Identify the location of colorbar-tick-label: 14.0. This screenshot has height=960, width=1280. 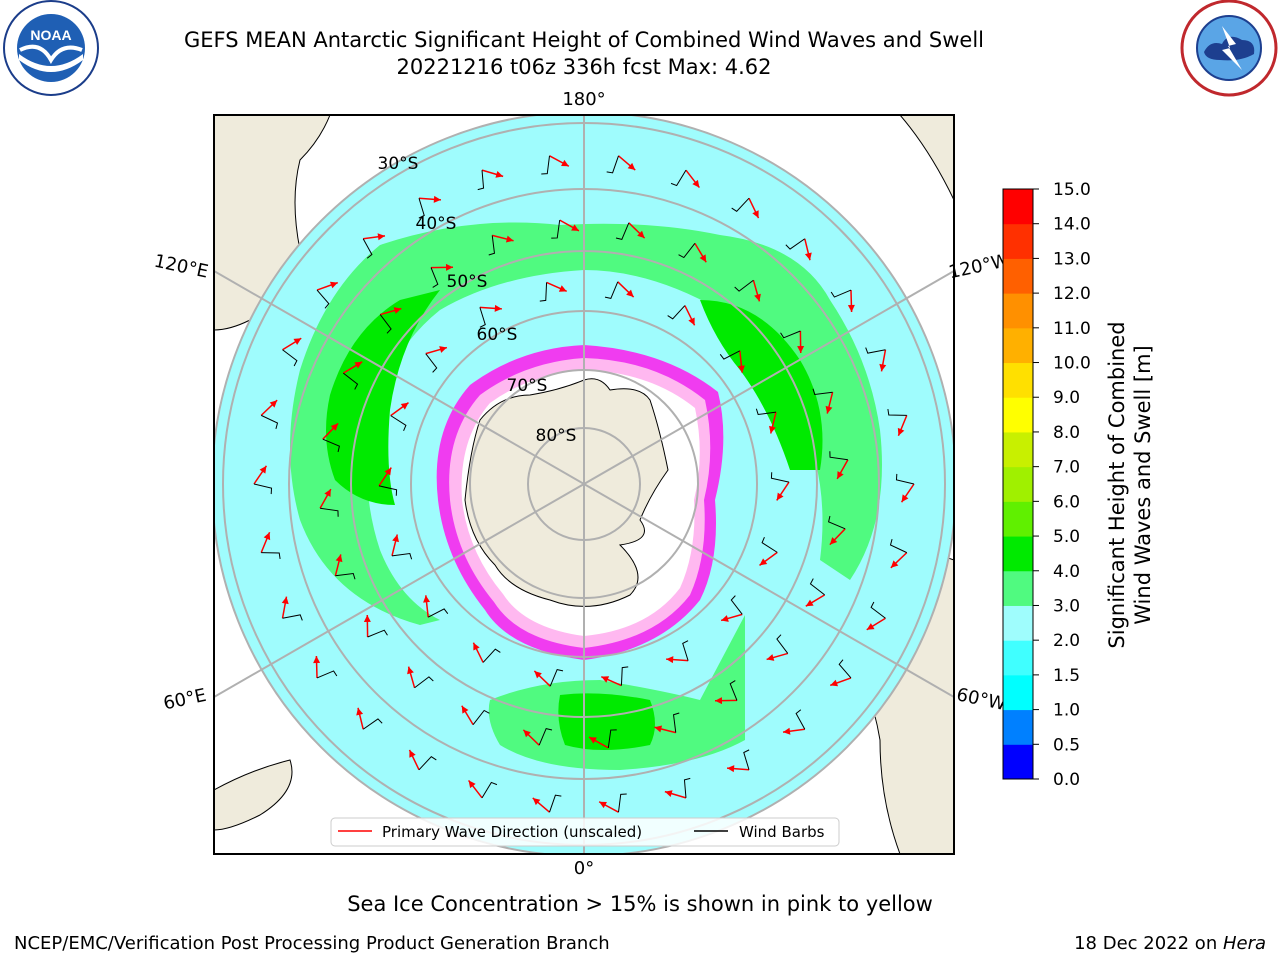
(1072, 225).